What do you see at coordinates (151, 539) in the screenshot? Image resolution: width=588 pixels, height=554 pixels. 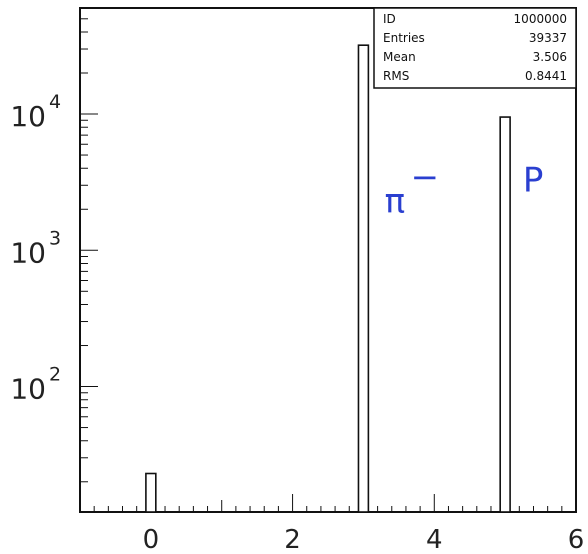 I see `x-tick-label: 0` at bounding box center [151, 539].